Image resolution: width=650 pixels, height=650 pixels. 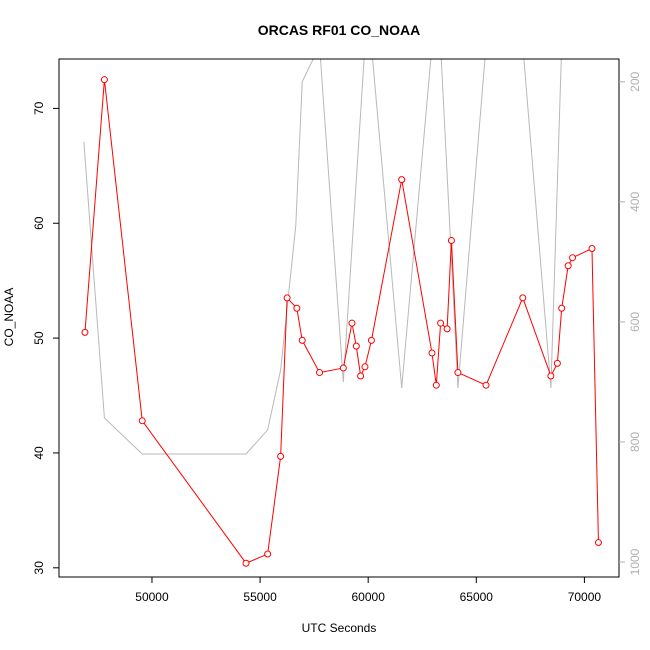 I want to click on x-tick-label: 50000, so click(x=152, y=597).